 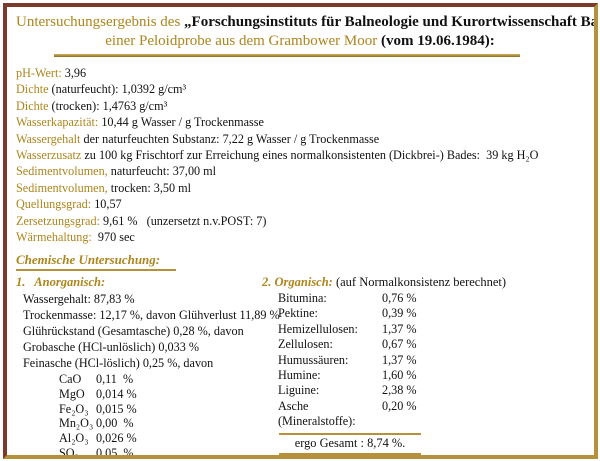 I want to click on anorganic-heading: 1. Anorganisch:, so click(x=61, y=282).